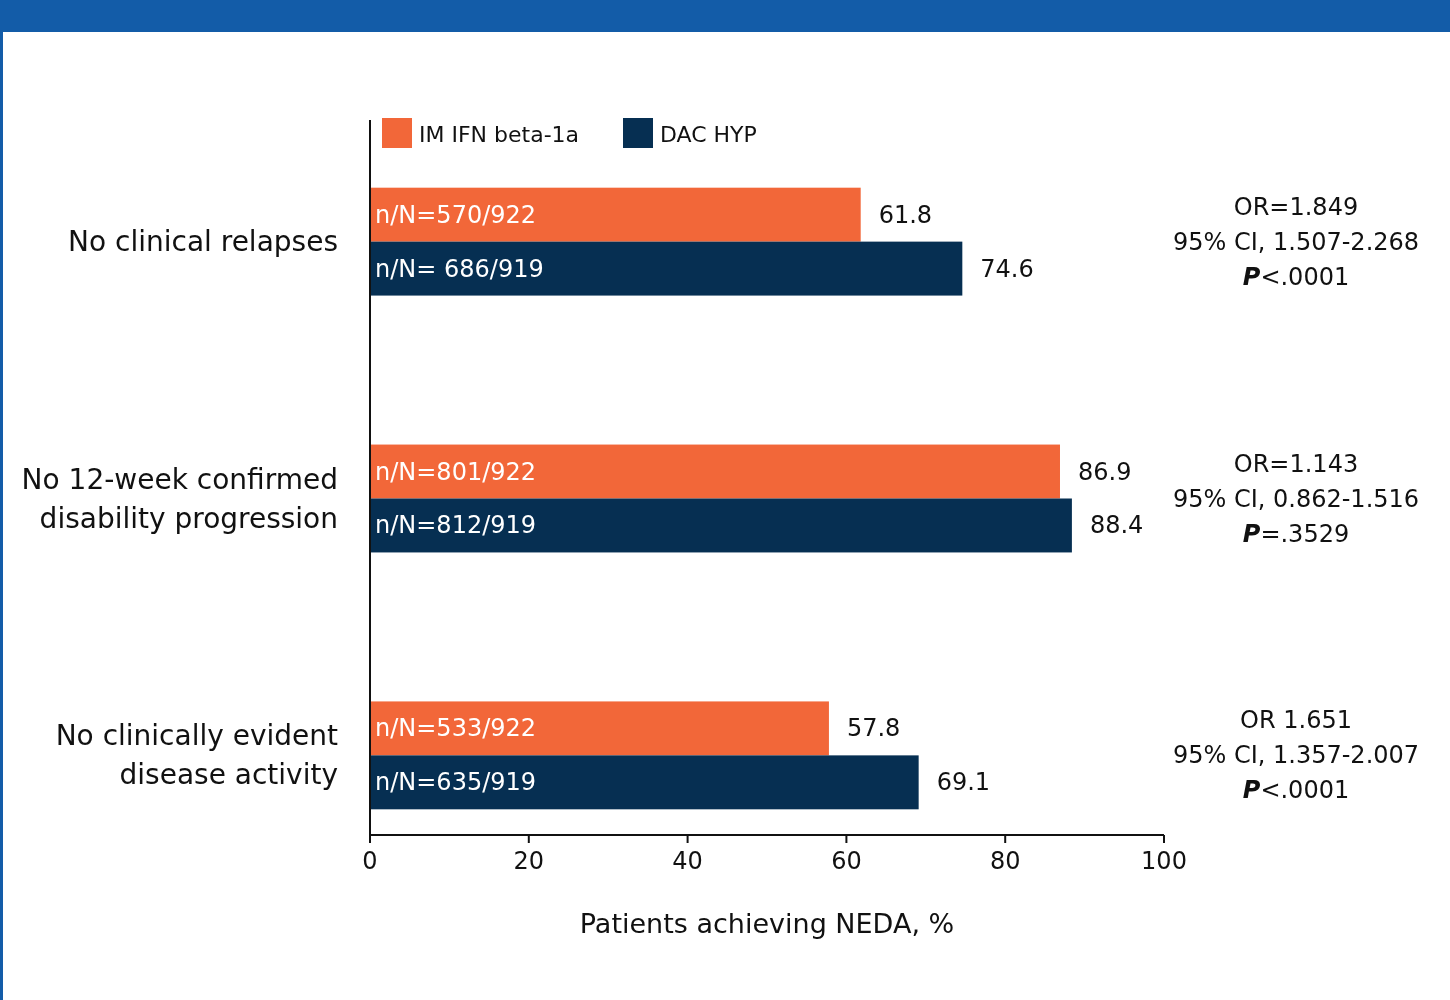  Describe the element at coordinates (456, 525) in the screenshot. I see `annotation: n/N=812/919` at that location.